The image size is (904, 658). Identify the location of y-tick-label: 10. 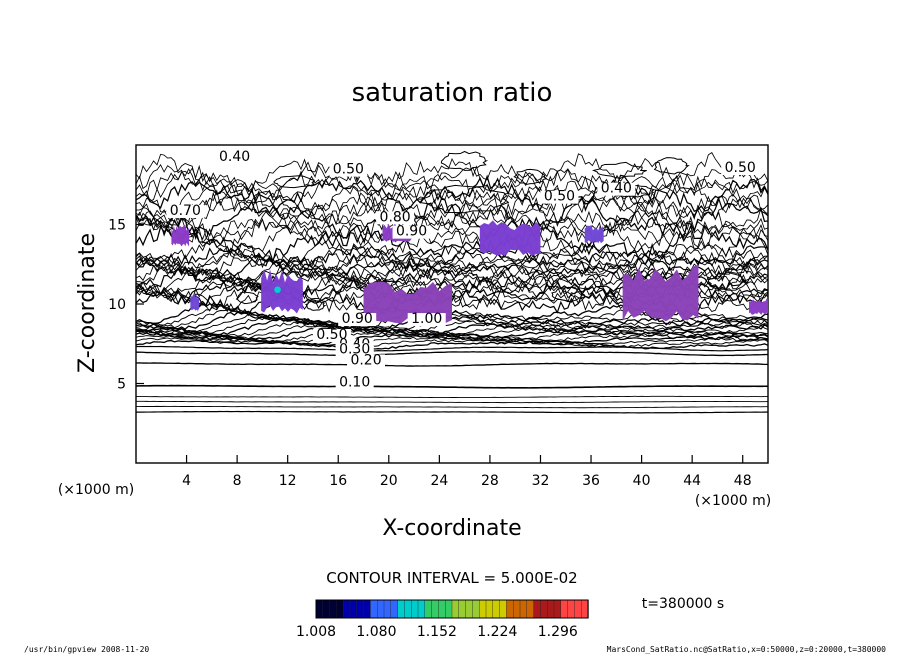
(117, 305).